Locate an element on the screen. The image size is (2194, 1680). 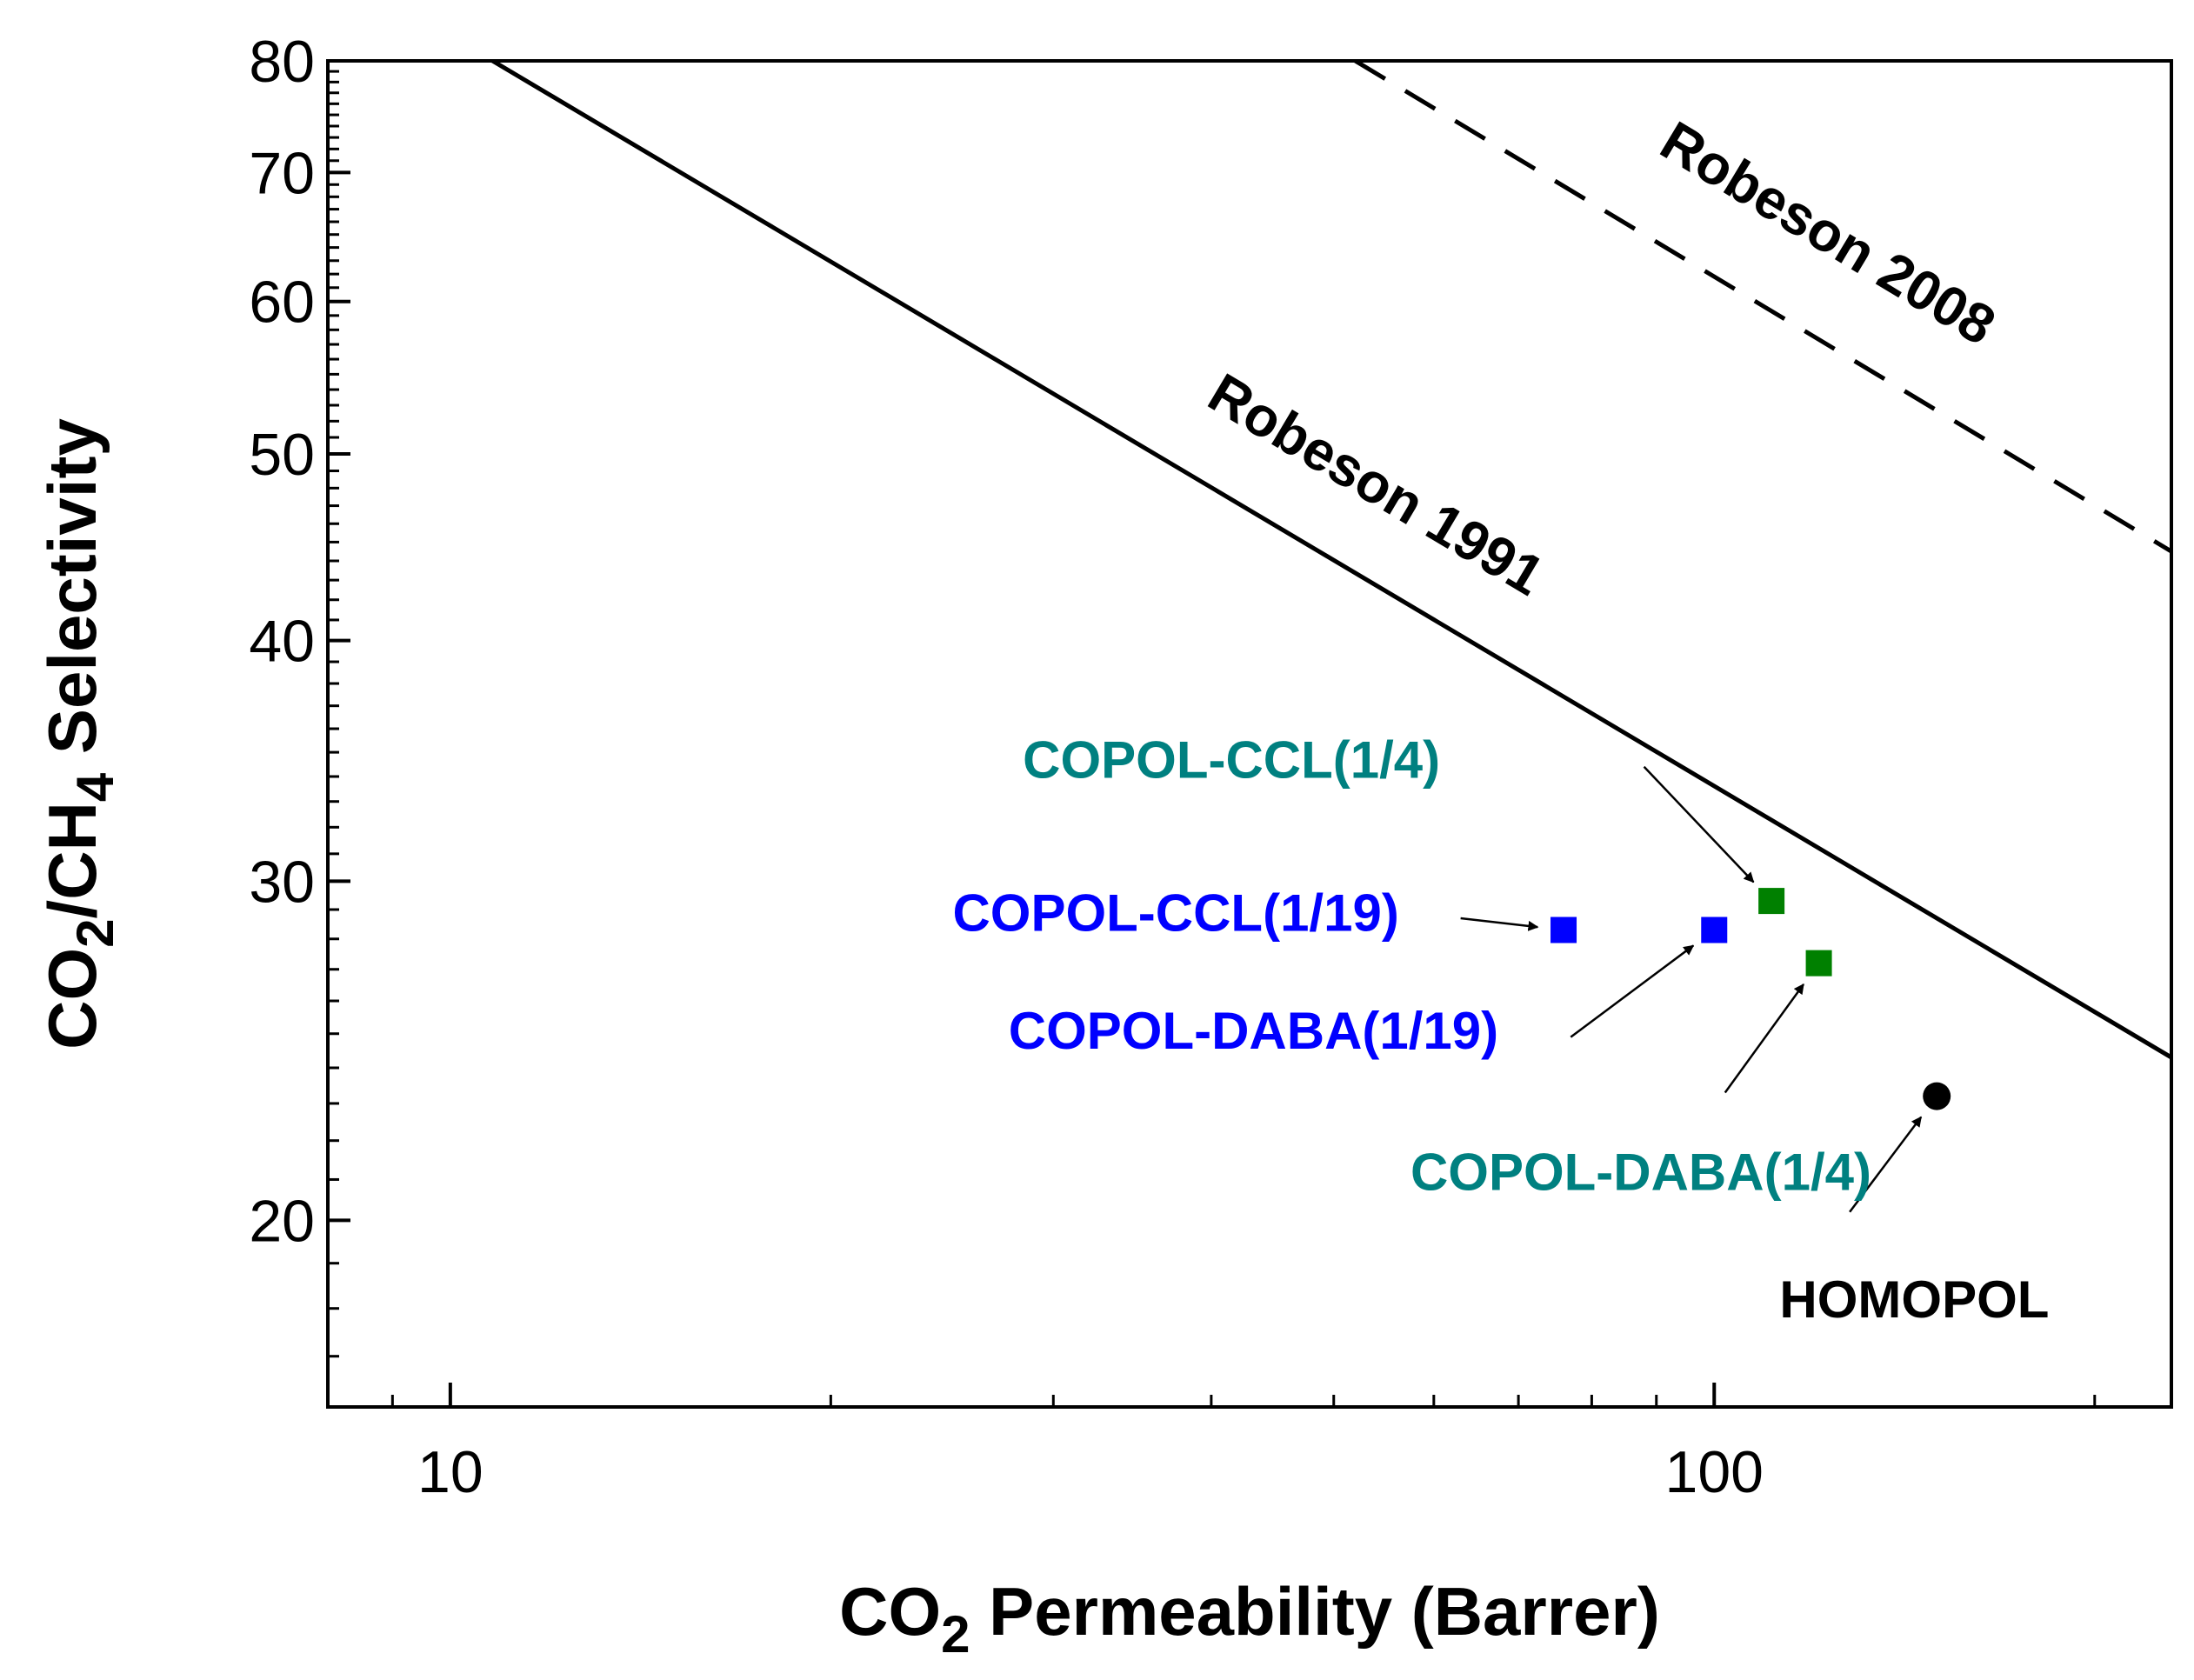
x-axis-title: CO2 Permeability (Barrer) is located at coordinates (1249, 1618).